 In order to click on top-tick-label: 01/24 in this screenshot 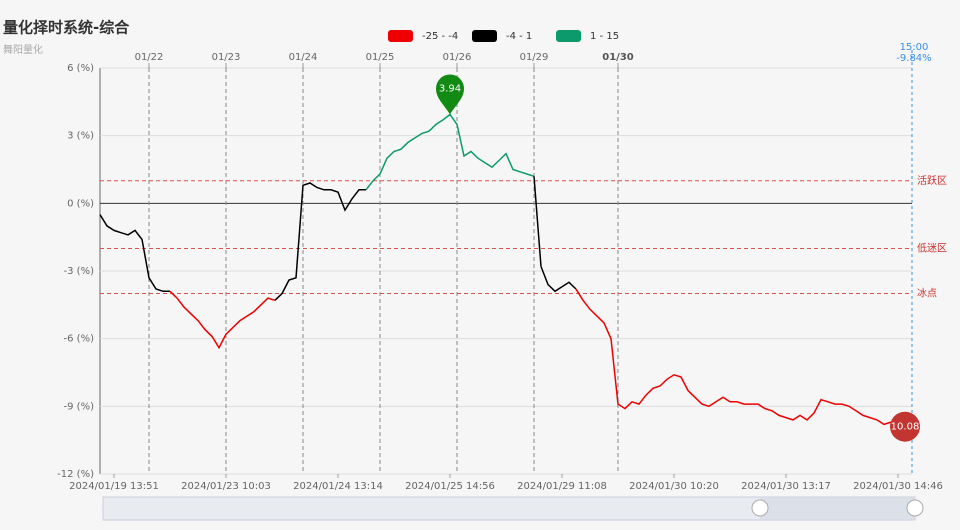, I will do `click(303, 57)`.